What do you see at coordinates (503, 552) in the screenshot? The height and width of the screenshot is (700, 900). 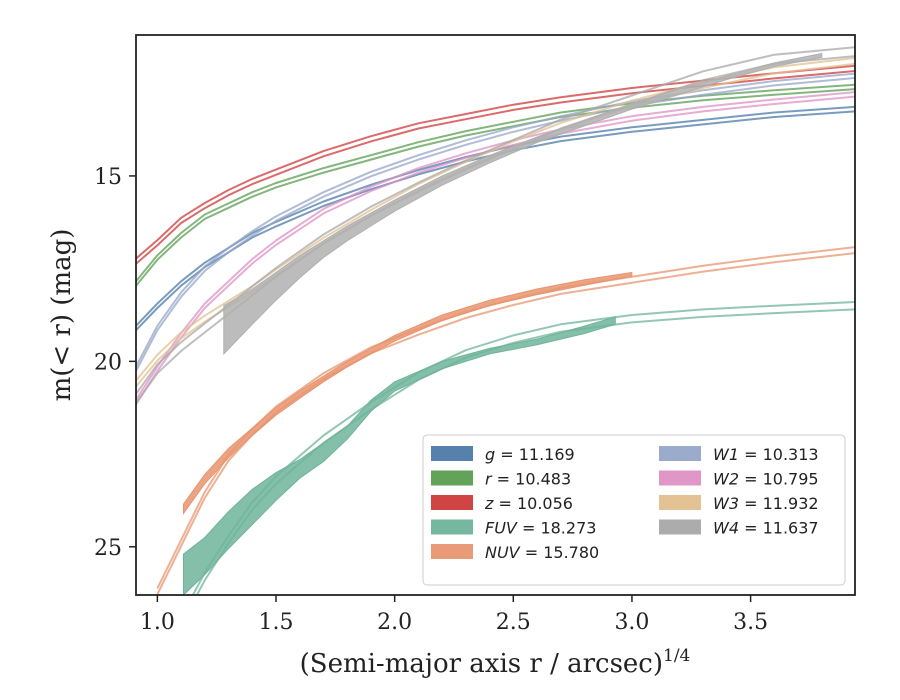 I see `legend-band-name: NUV` at bounding box center [503, 552].